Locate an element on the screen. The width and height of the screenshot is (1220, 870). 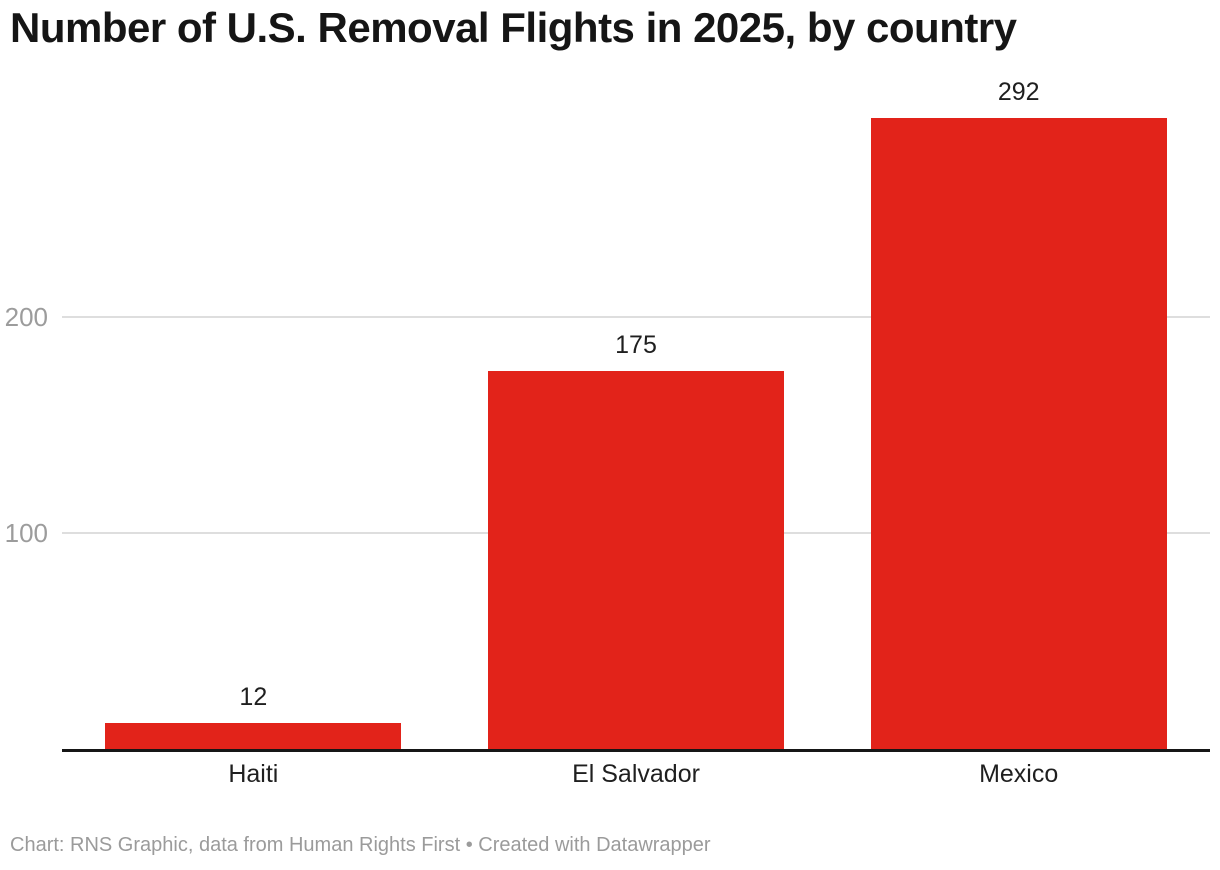
x-axis-labels: Haiti El Salvador Mexico is located at coordinates (636, 774).